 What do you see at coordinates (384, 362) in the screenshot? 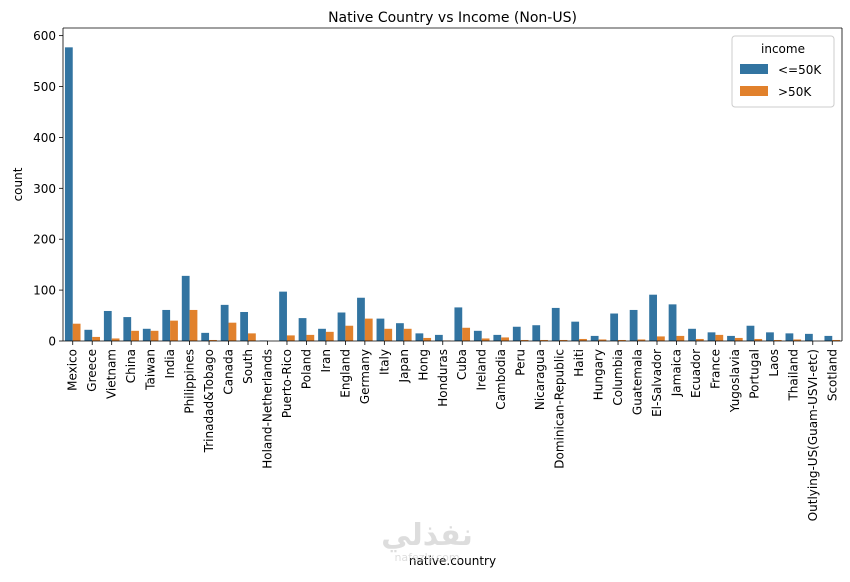
I see `x-tick-label: Italy` at bounding box center [384, 362].